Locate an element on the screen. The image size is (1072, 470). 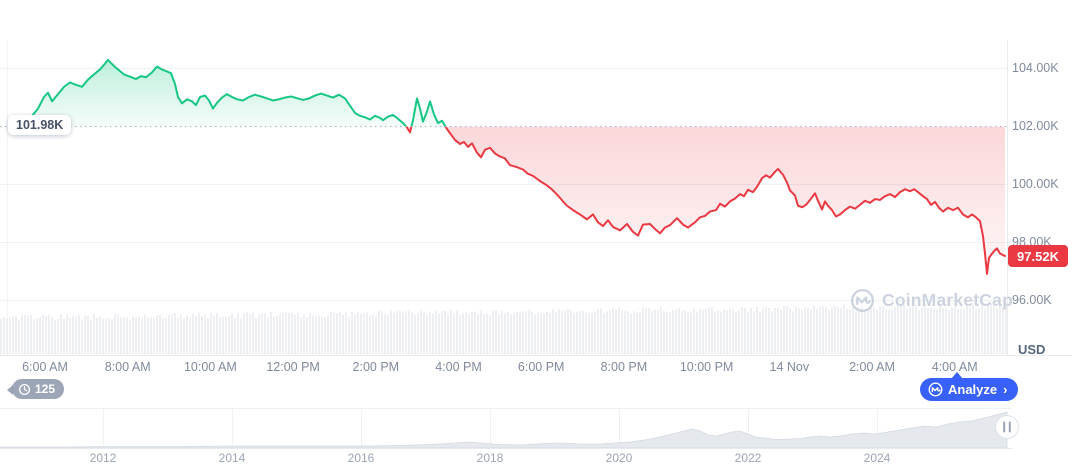
analyze-logo-icon is located at coordinates (935, 389).